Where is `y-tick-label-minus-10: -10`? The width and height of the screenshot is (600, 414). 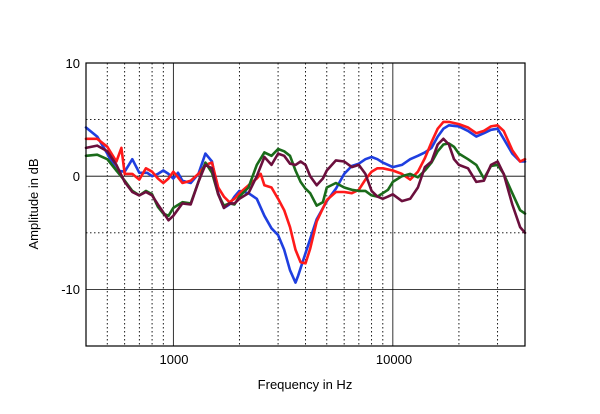 y-tick-label-minus-10: -10 is located at coordinates (70, 289).